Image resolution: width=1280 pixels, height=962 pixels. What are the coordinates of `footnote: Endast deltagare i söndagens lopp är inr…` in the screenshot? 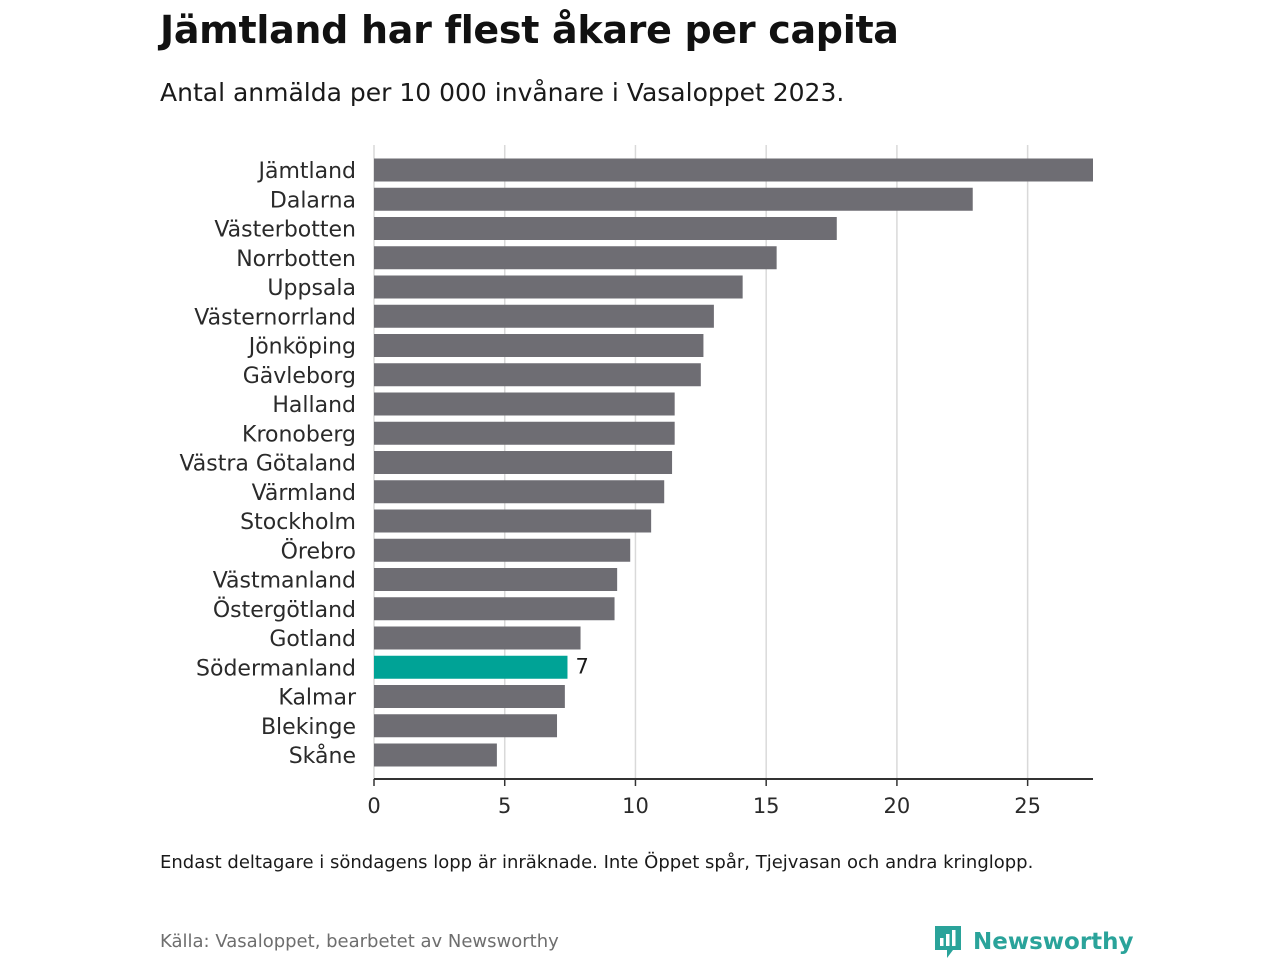 It's located at (597, 862).